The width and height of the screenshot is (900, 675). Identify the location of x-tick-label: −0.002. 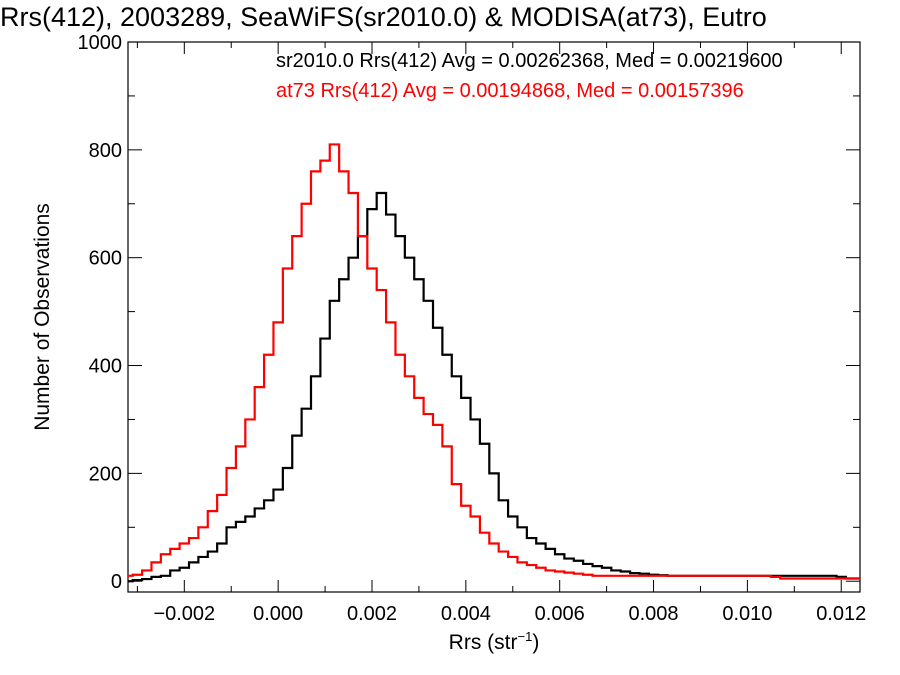
(184, 614).